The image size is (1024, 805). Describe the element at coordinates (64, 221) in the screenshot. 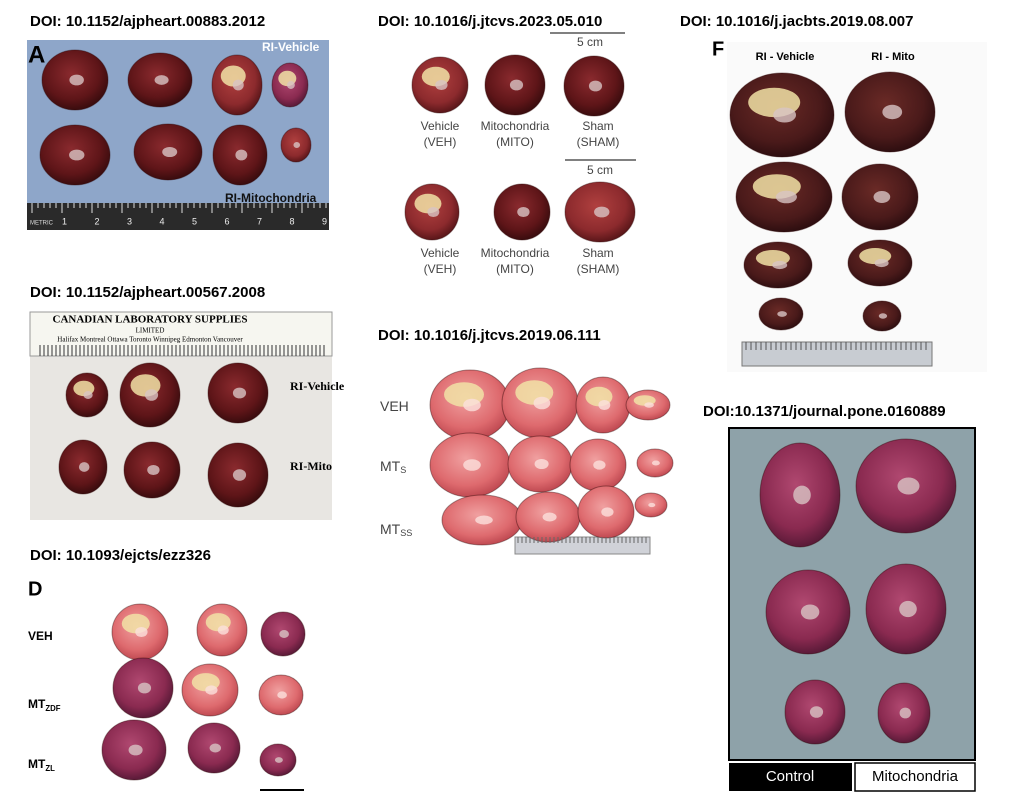

I see `ruler-number: 1` at that location.